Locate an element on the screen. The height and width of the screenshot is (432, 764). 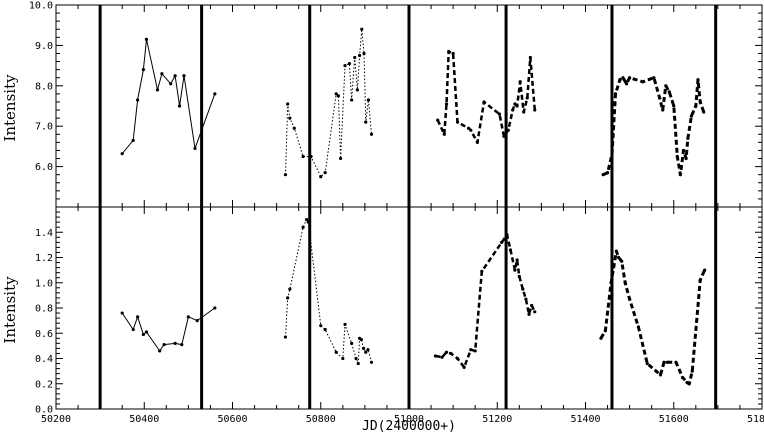
top-y-tick-label: 8.0 is located at coordinates (44, 86).